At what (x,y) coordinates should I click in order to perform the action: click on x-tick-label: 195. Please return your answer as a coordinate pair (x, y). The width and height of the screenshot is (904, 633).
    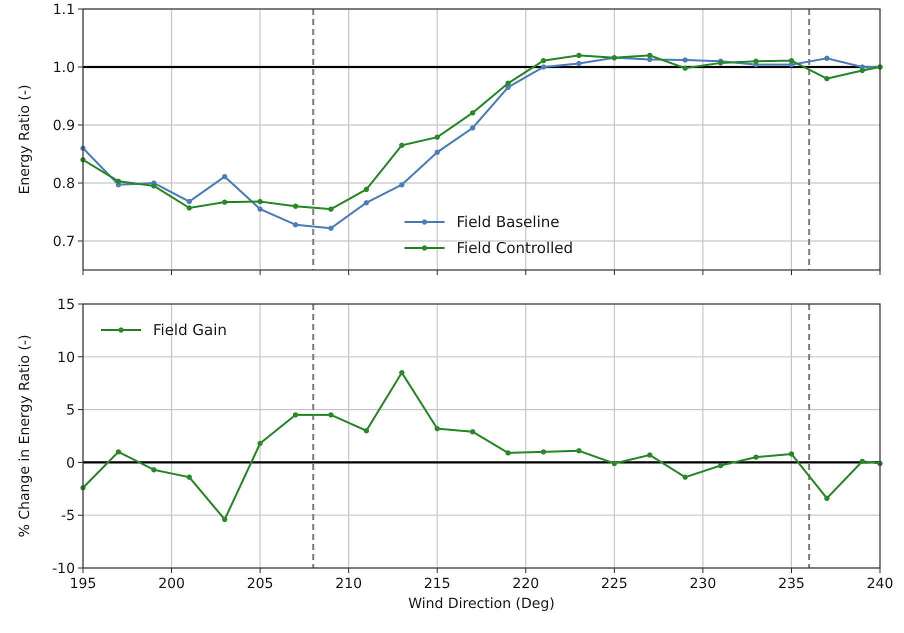
    Looking at the image, I should click on (83, 584).